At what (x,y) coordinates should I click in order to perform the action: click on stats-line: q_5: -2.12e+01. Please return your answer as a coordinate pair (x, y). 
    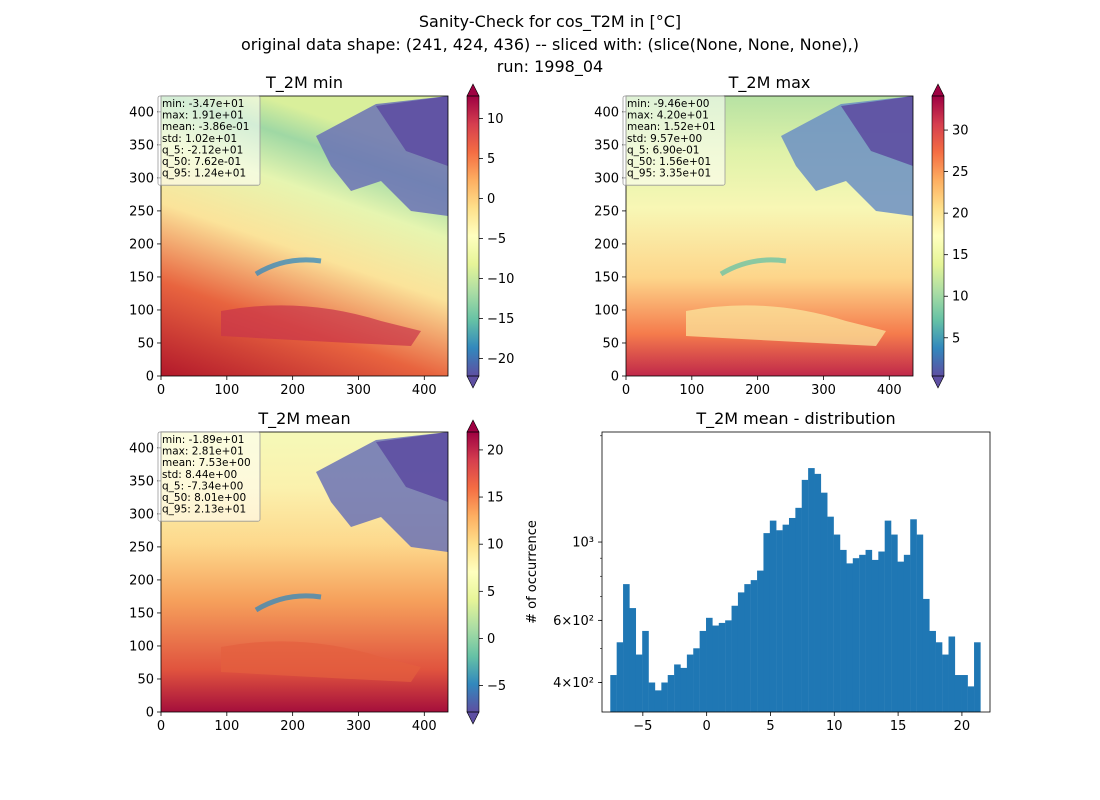
    Looking at the image, I should click on (202, 150).